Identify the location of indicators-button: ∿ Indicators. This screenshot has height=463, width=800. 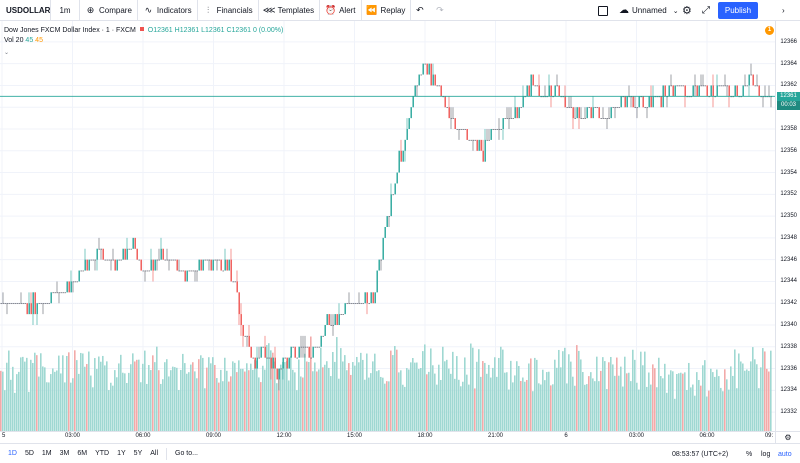
(167, 10).